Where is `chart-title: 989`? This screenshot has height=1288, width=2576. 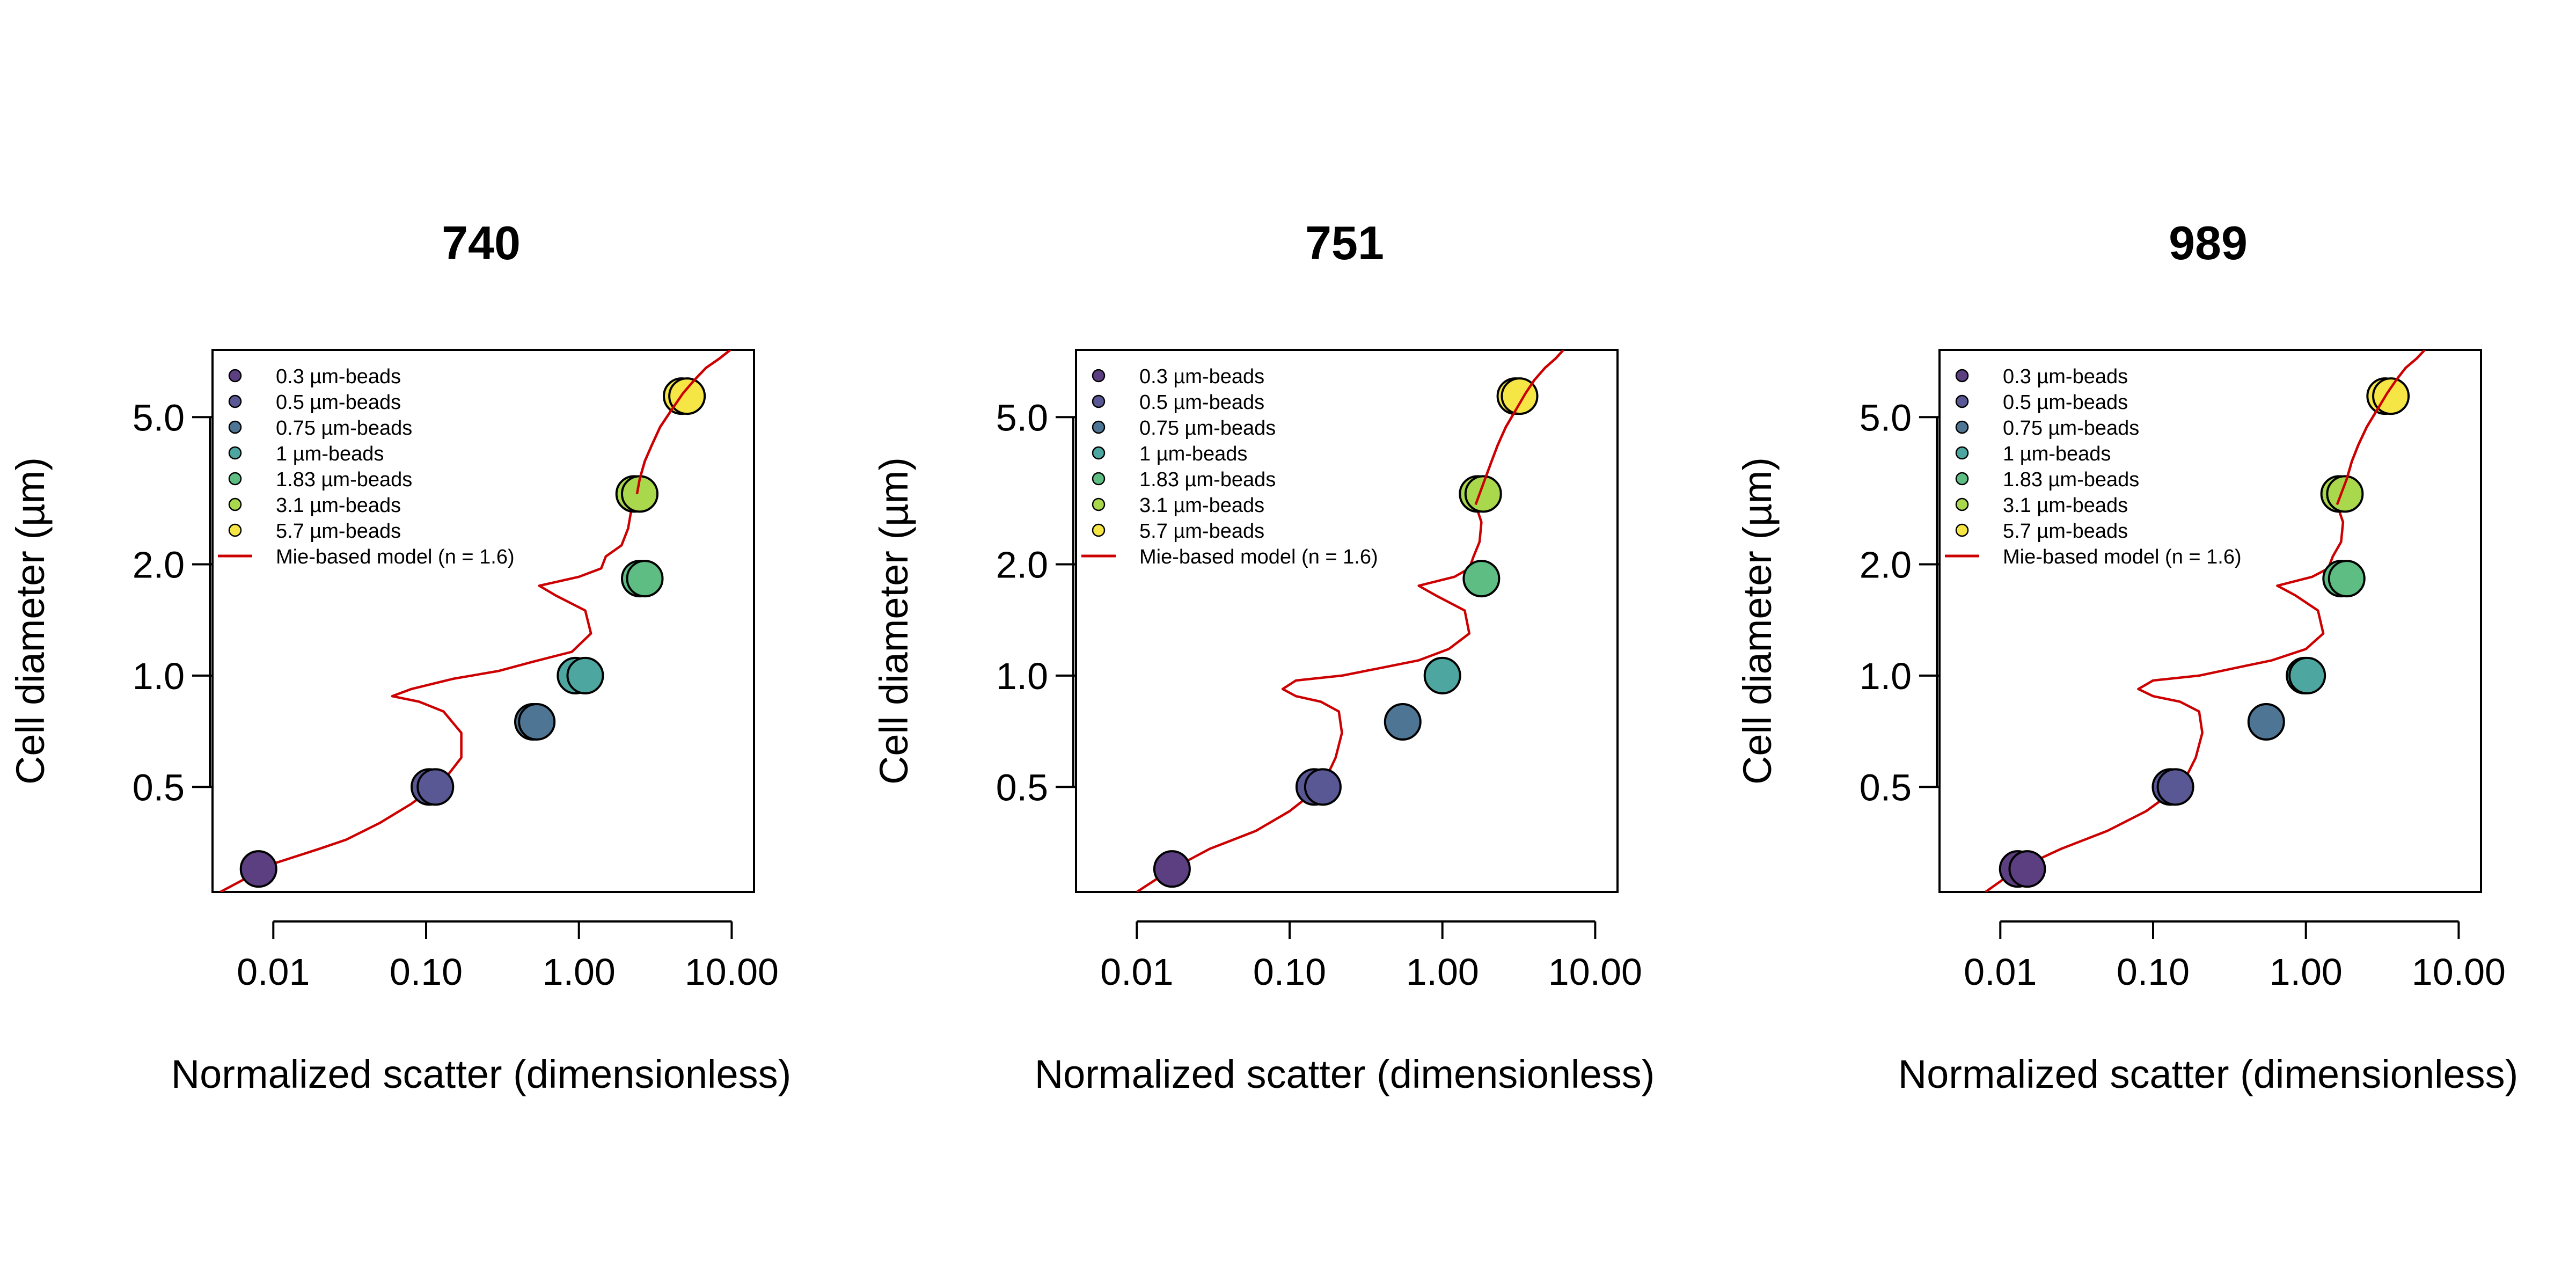
chart-title: 989 is located at coordinates (2208, 242).